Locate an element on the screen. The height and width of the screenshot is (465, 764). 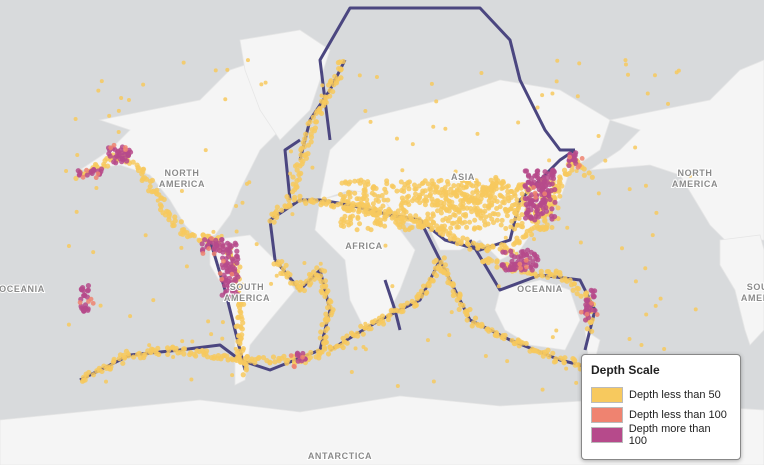
region-label: ASIA is located at coordinates (463, 177).